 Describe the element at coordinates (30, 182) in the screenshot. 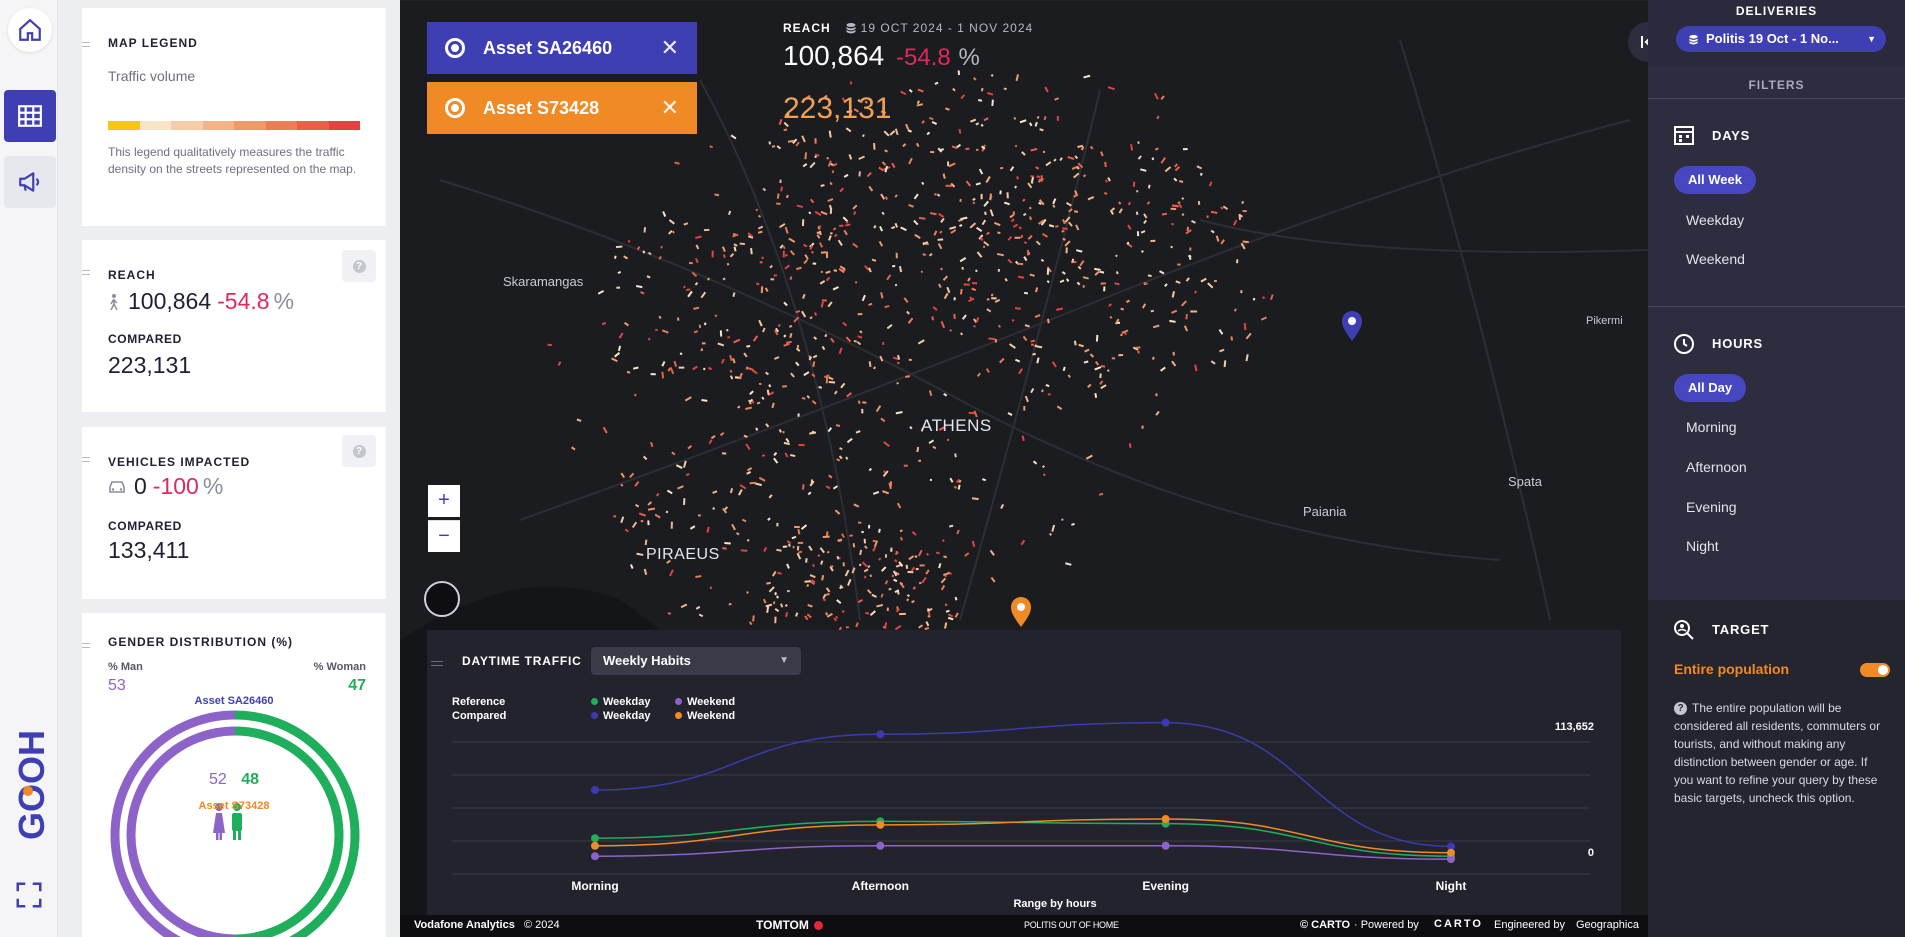

I see `campaigns-button` at that location.